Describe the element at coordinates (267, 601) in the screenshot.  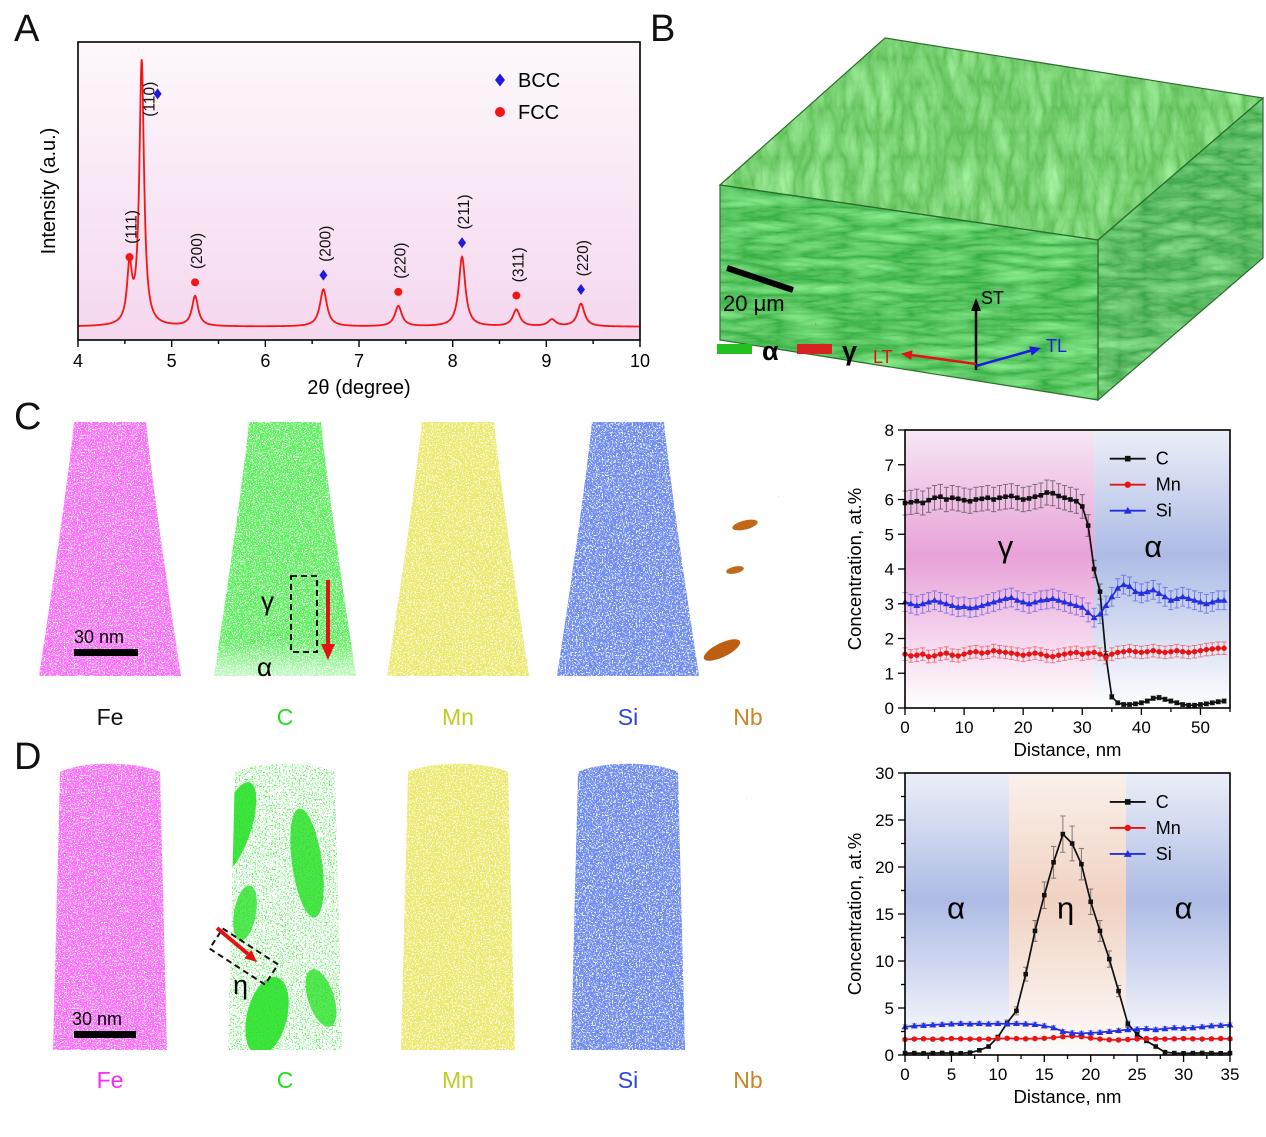
I see `gamma-annotation: γ` at that location.